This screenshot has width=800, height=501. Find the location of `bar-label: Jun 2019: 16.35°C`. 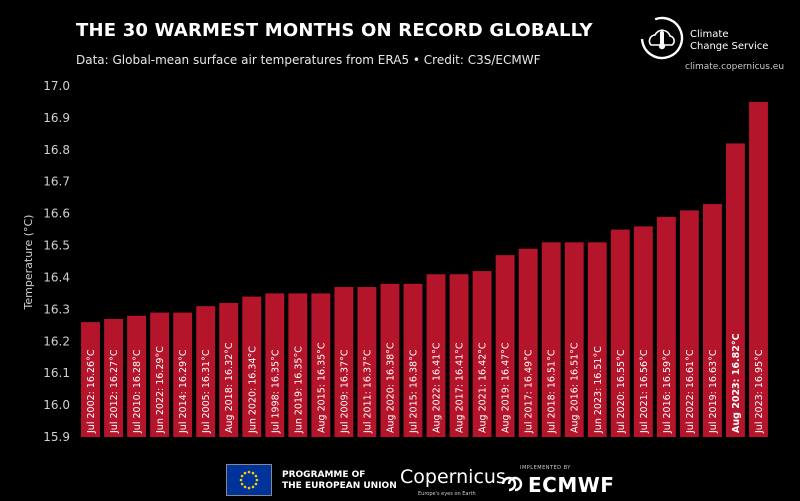

bar-label: Jun 2019: 16.35°C is located at coordinates (298, 390).